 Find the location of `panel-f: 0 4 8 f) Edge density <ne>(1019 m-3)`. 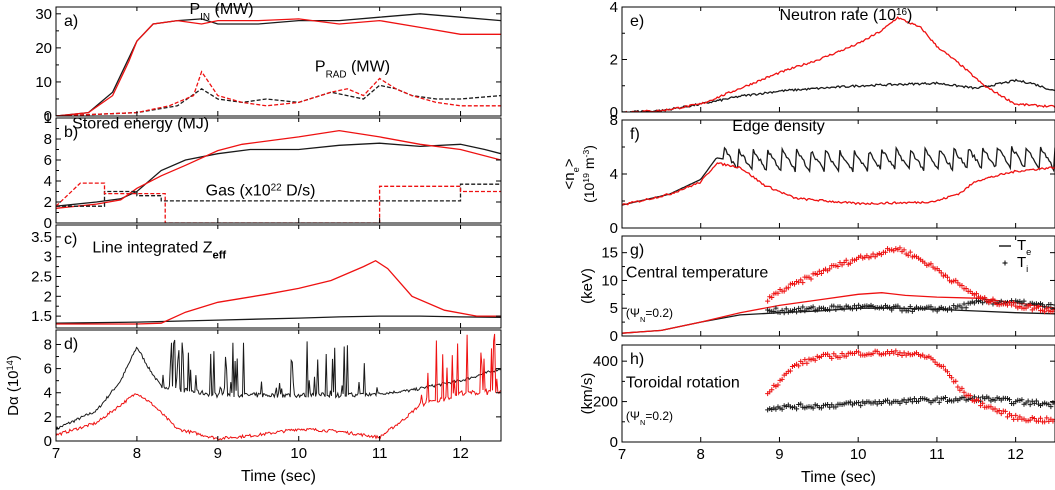

panel-f: 0 4 8 f) Edge density <ne>(1019 m-3) is located at coordinates (808, 174).